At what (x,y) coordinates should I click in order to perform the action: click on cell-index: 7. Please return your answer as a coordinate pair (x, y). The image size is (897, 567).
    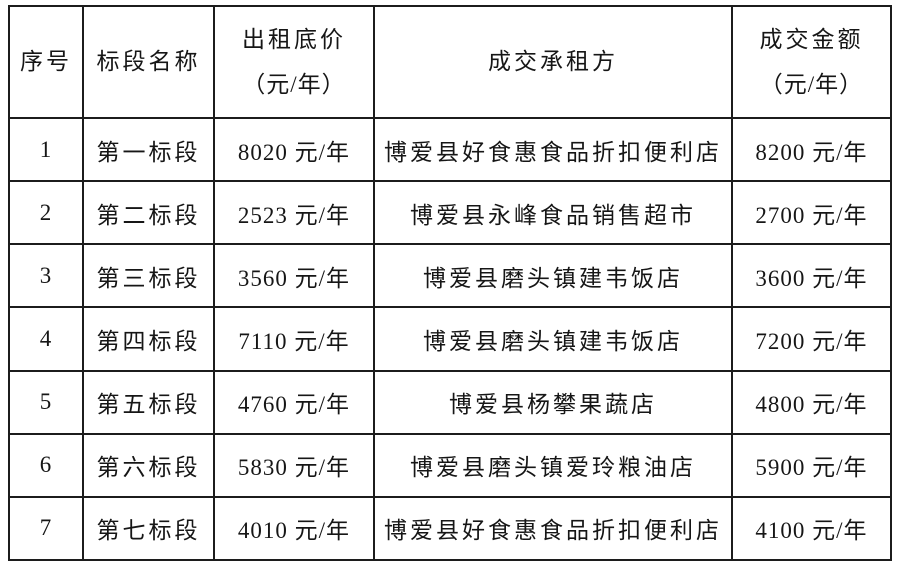
    Looking at the image, I should click on (46, 528).